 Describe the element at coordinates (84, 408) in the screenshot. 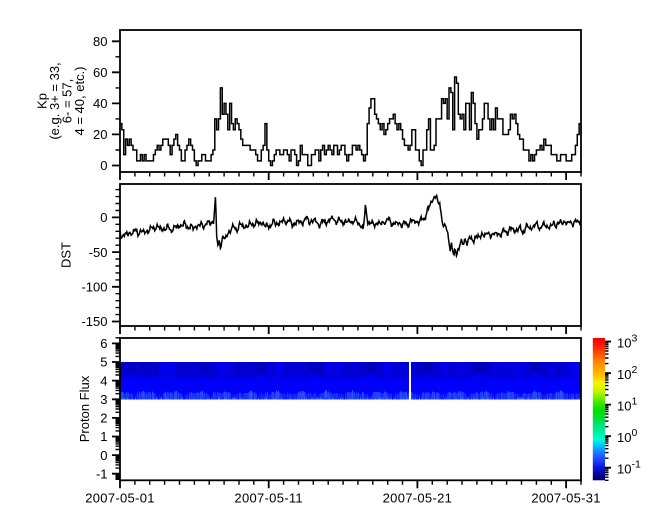

I see `svg-text: Proton Flux` at that location.